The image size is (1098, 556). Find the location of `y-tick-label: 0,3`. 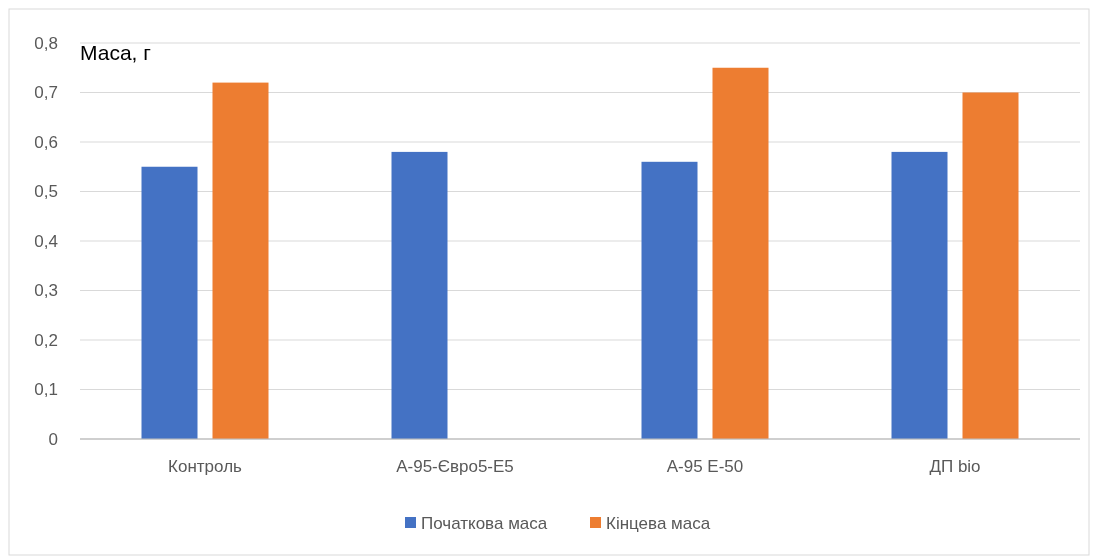

y-tick-label: 0,3 is located at coordinates (46, 291).